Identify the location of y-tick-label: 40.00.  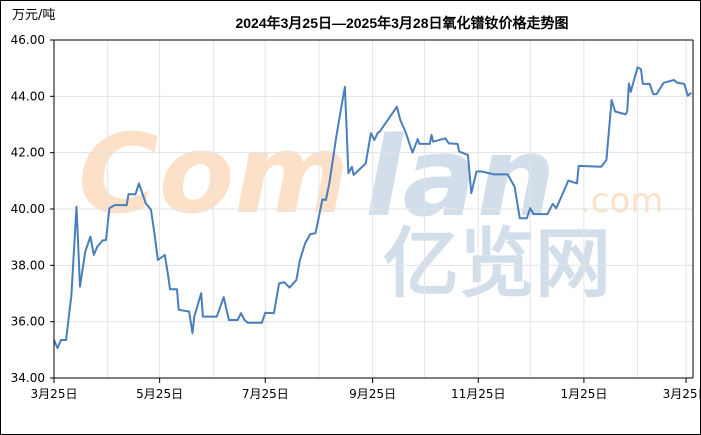
(28, 209).